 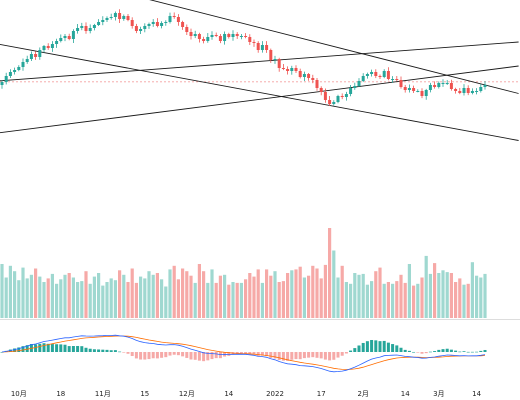 I want to click on macd-pane, so click(x=243, y=353).